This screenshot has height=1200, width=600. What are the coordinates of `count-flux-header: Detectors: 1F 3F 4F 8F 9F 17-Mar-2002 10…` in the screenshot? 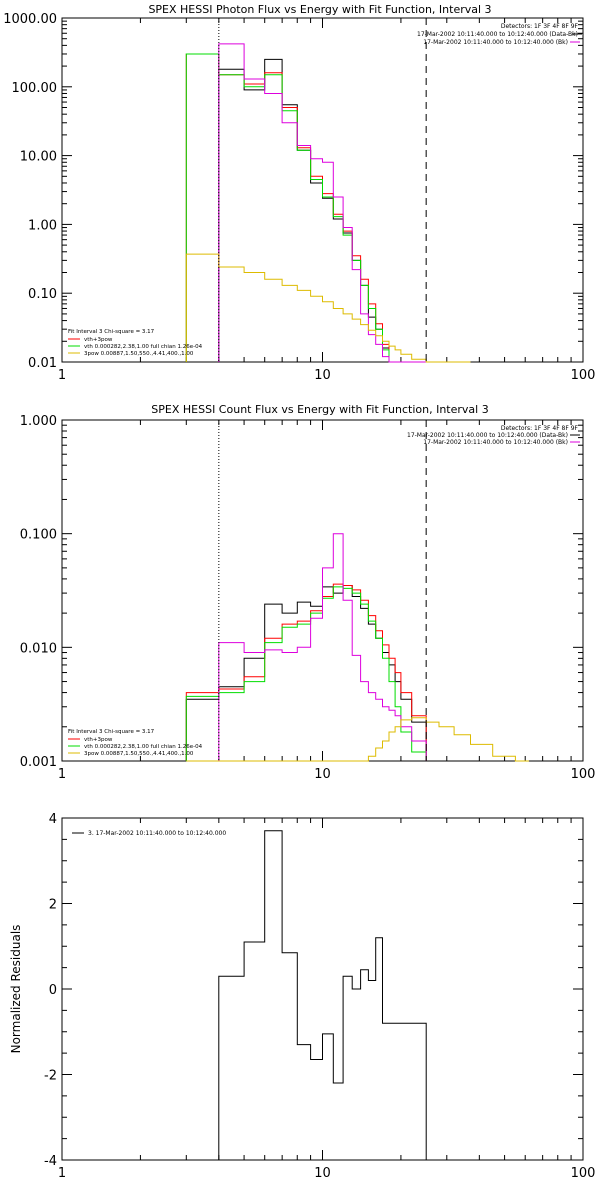 It's located at (493, 435).